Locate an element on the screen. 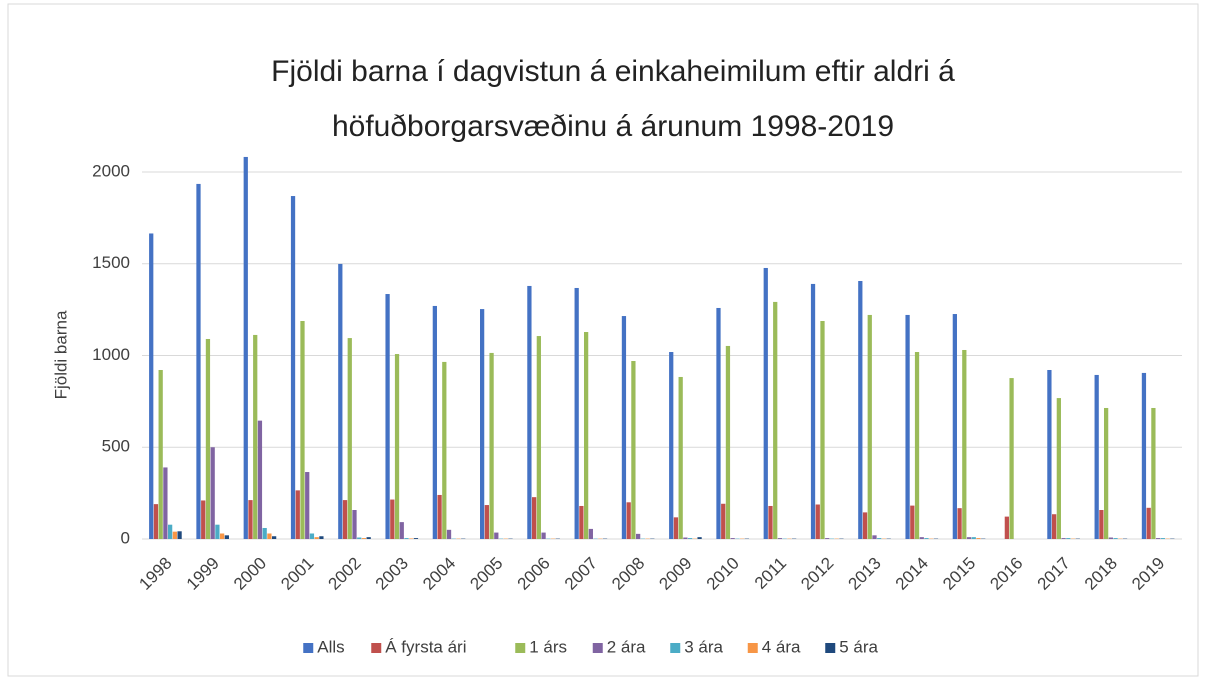  y-tick-label: 0 is located at coordinates (125, 537).